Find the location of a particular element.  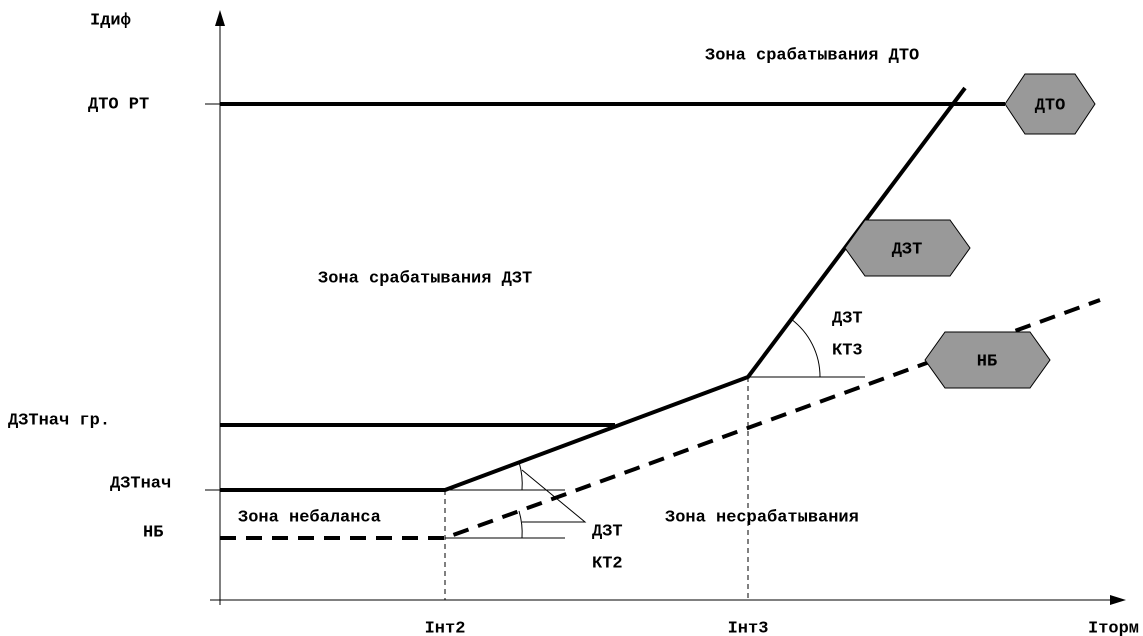

level-label: НБ is located at coordinates (153, 532).